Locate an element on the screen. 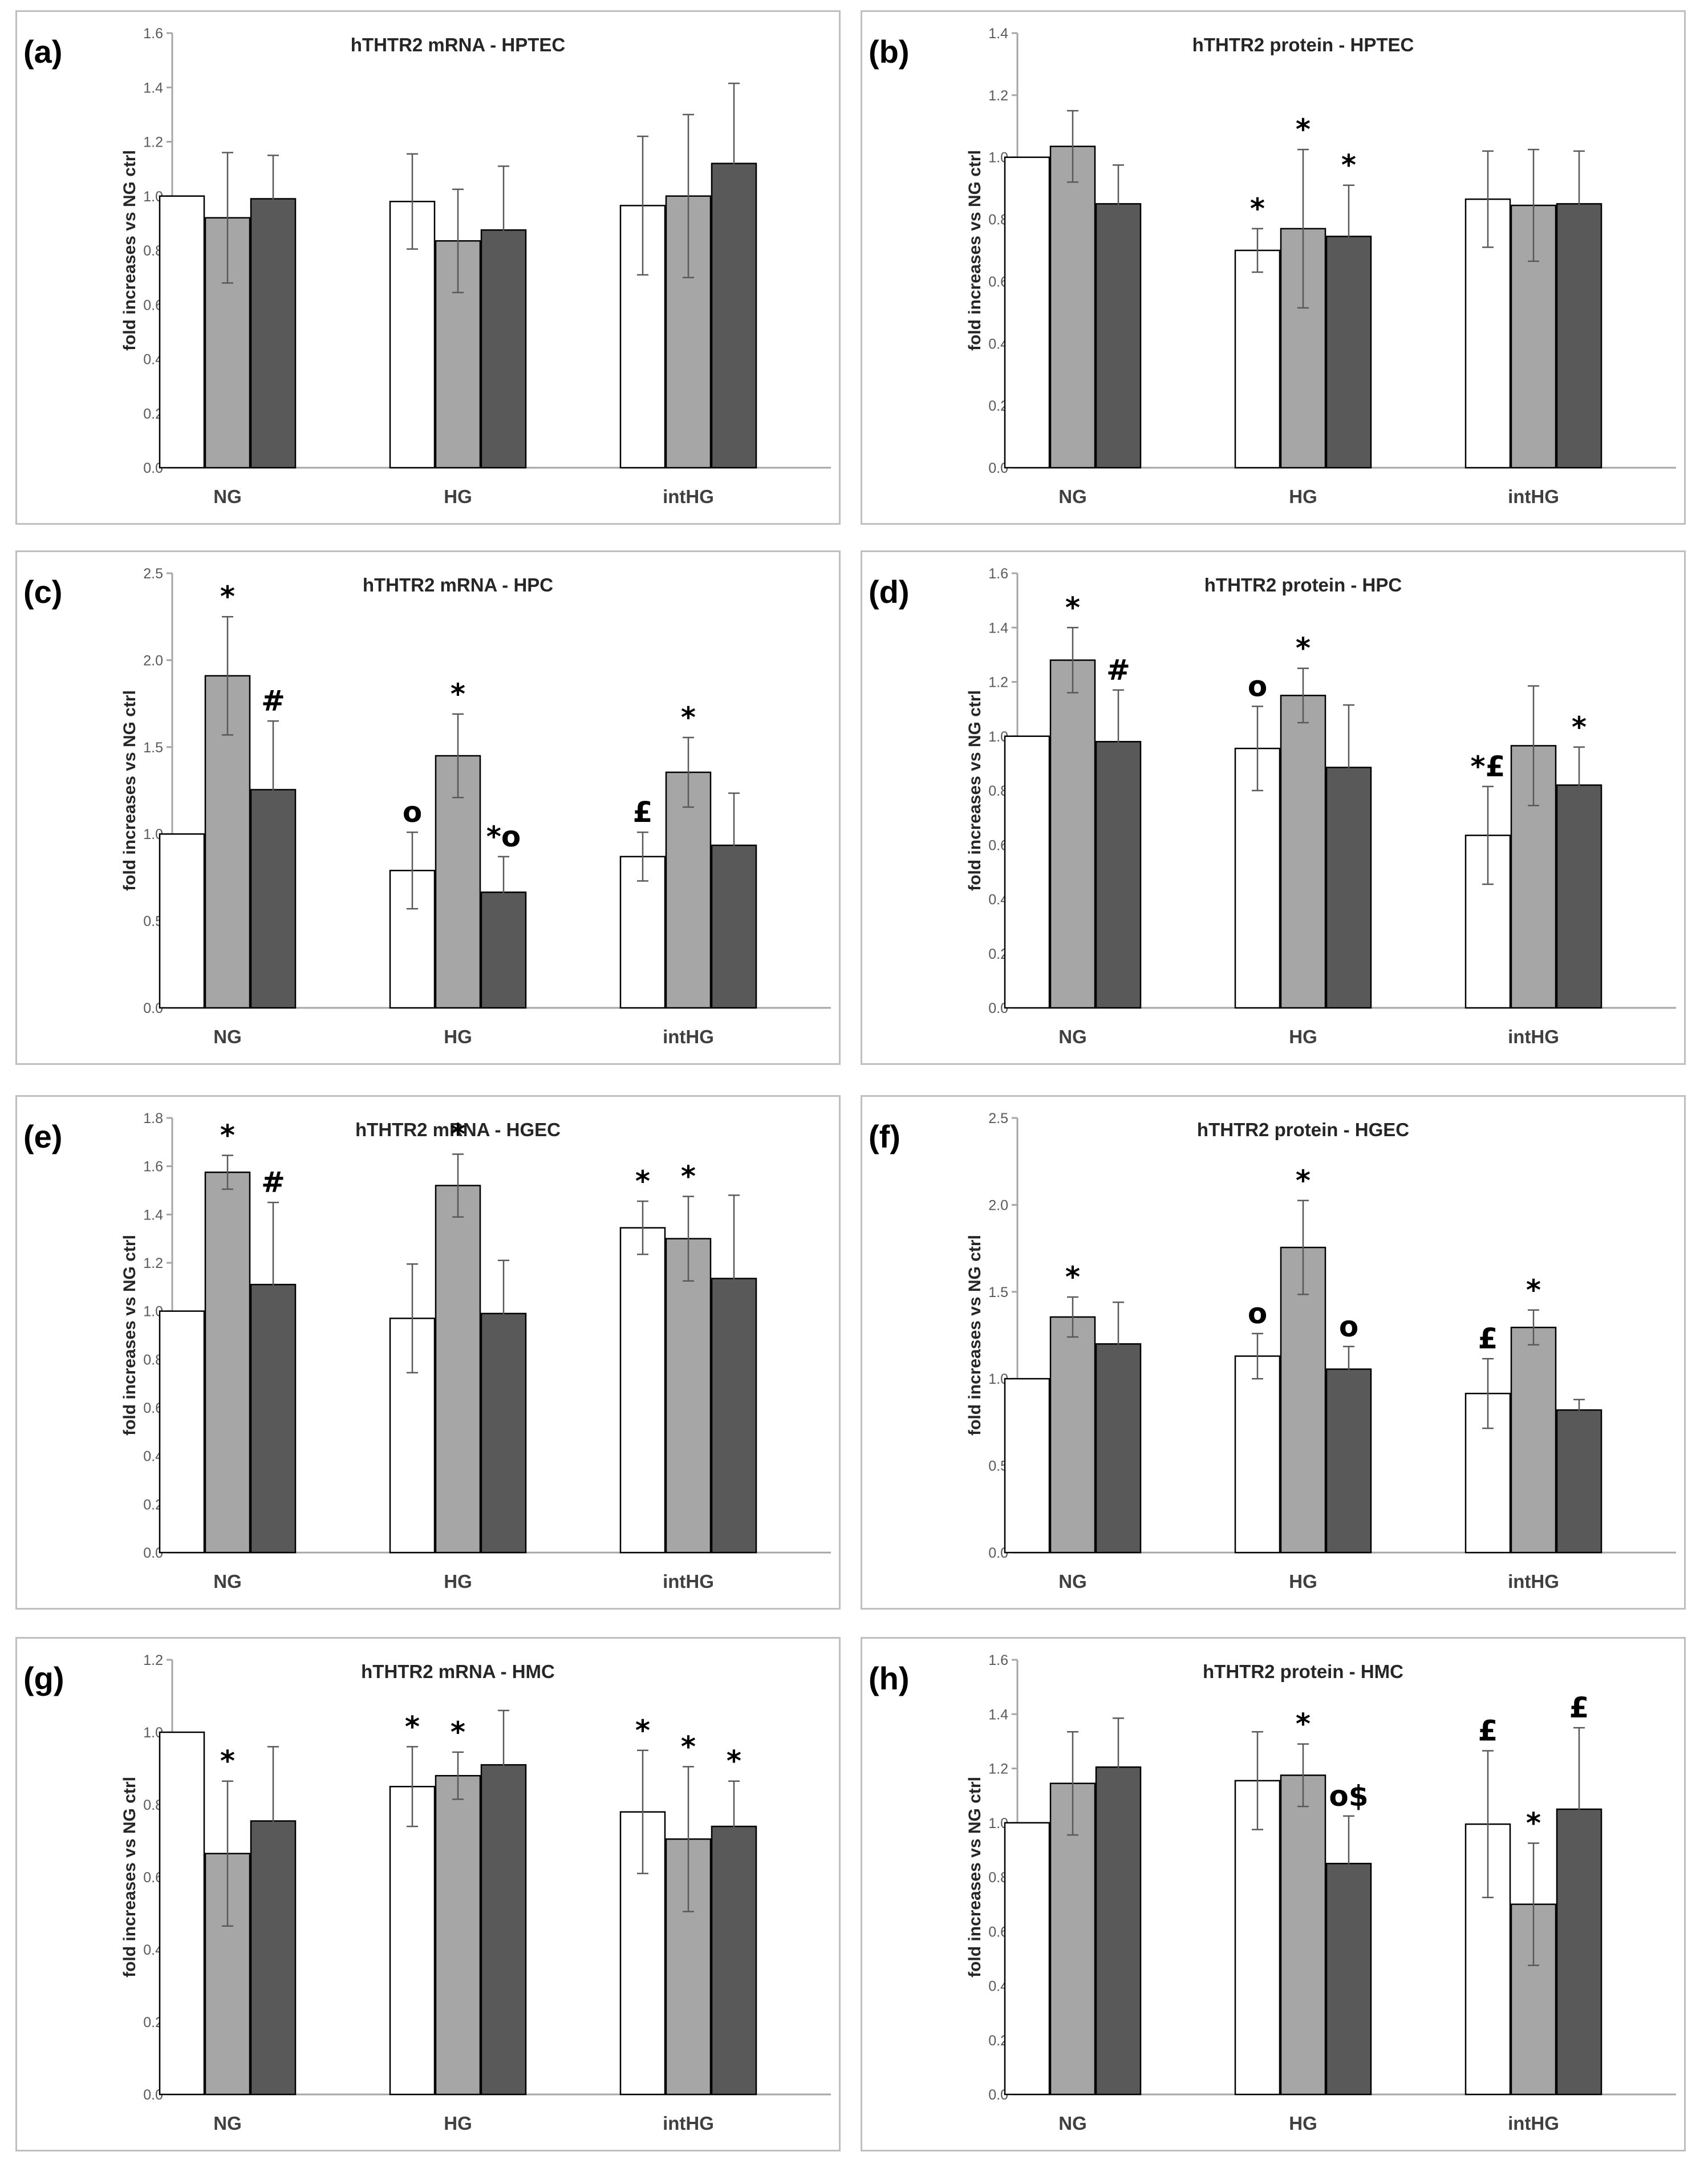  chart-title: hTHTR2 mRNA - HPC is located at coordinates (458, 584).